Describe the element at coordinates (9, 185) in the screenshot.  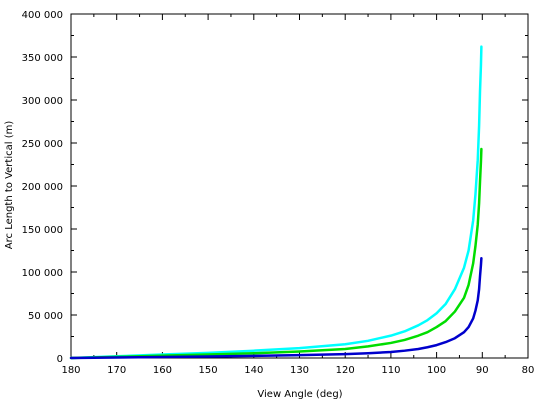
I see `y-axis-label: Arc Length to Vertical (m)` at that location.